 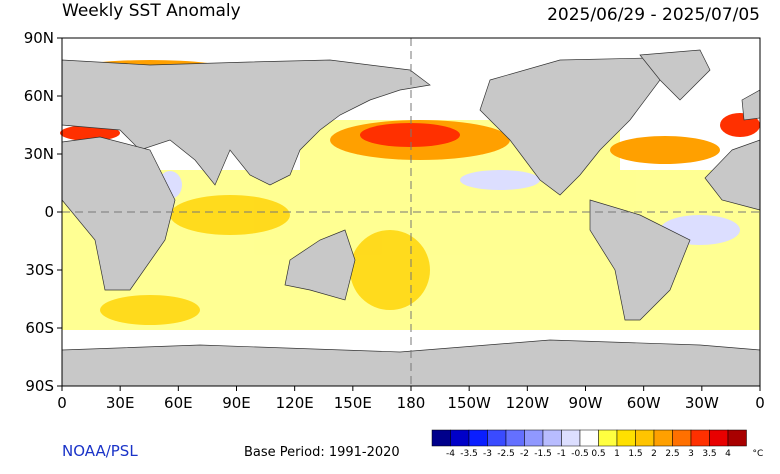 I want to click on lon-label: 30E, so click(x=120, y=403).